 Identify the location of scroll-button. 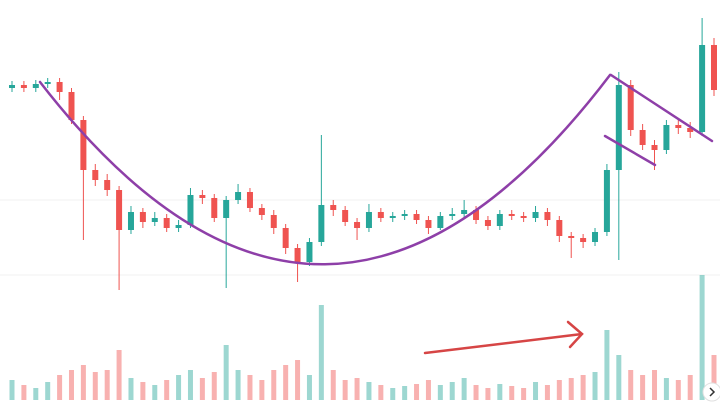
(711, 392).